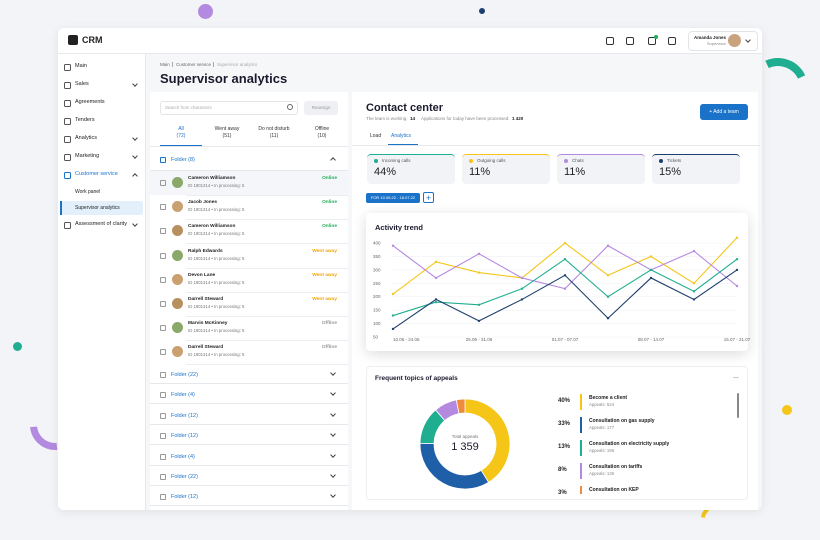  What do you see at coordinates (229, 108) in the screenshot?
I see `search-box` at bounding box center [229, 108].